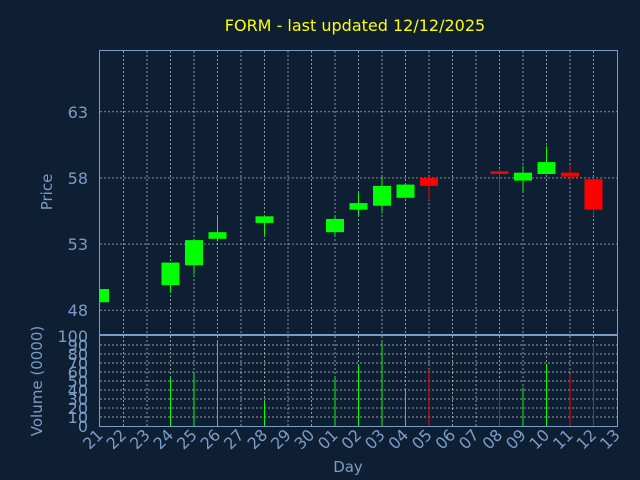 The height and width of the screenshot is (480, 640). I want to click on price-axis-ticks: 48 53 58 63, so click(78, 211).